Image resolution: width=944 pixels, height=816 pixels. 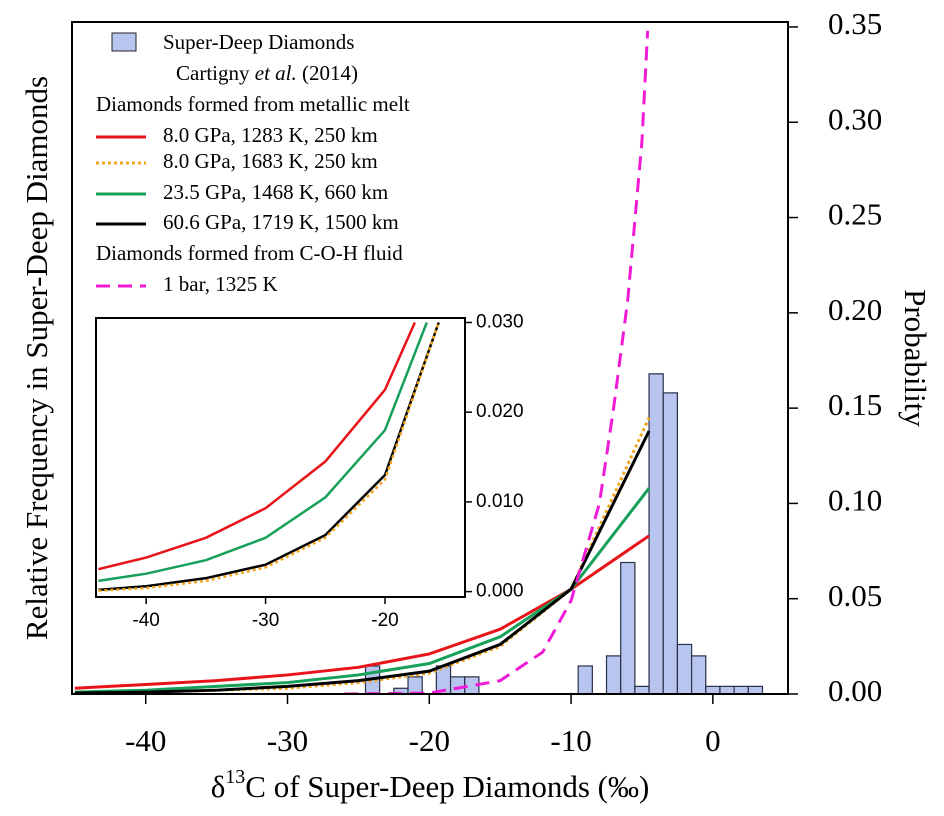 What do you see at coordinates (220, 284) in the screenshot?
I see `legend-label: 1 bar, 1325 K` at bounding box center [220, 284].